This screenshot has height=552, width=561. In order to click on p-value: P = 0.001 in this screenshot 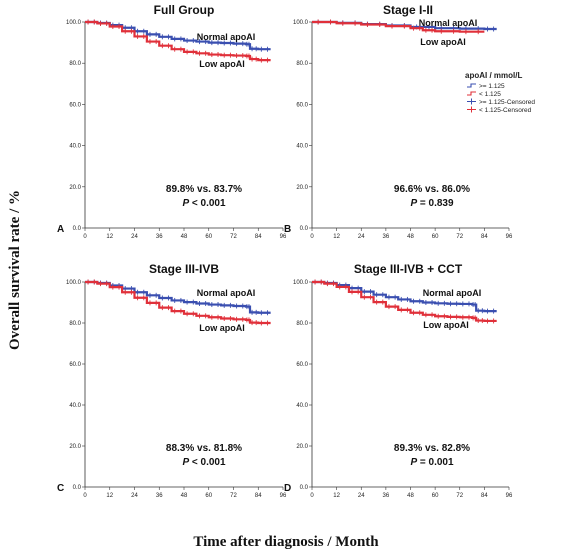, I will do `click(432, 462)`.